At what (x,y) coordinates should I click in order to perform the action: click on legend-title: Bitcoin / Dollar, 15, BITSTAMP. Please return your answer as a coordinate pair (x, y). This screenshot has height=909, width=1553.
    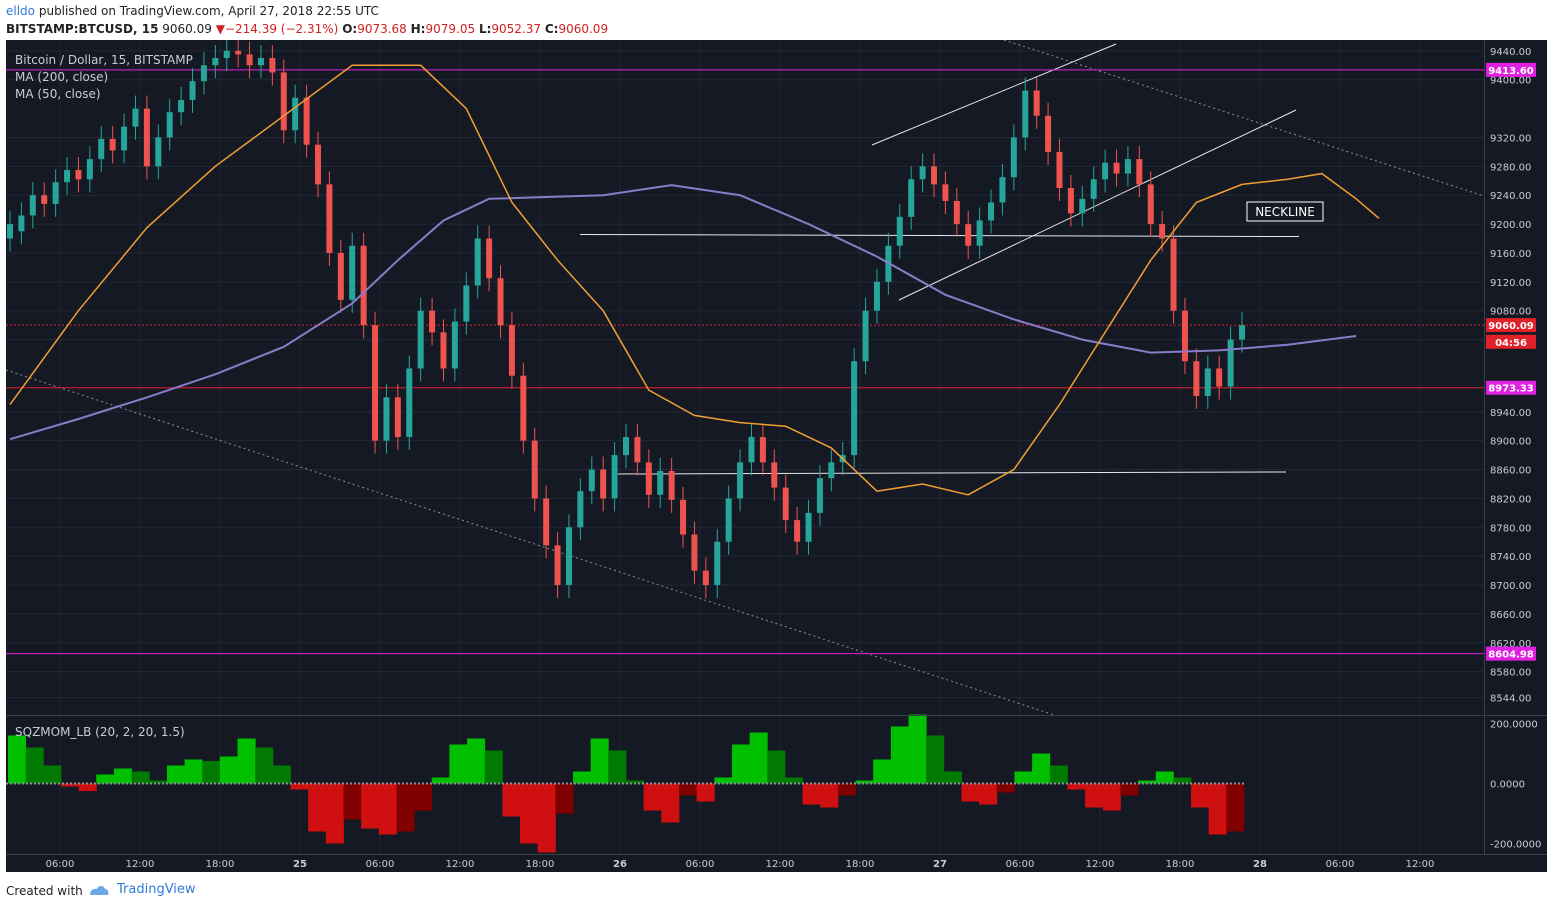
    Looking at the image, I should click on (104, 60).